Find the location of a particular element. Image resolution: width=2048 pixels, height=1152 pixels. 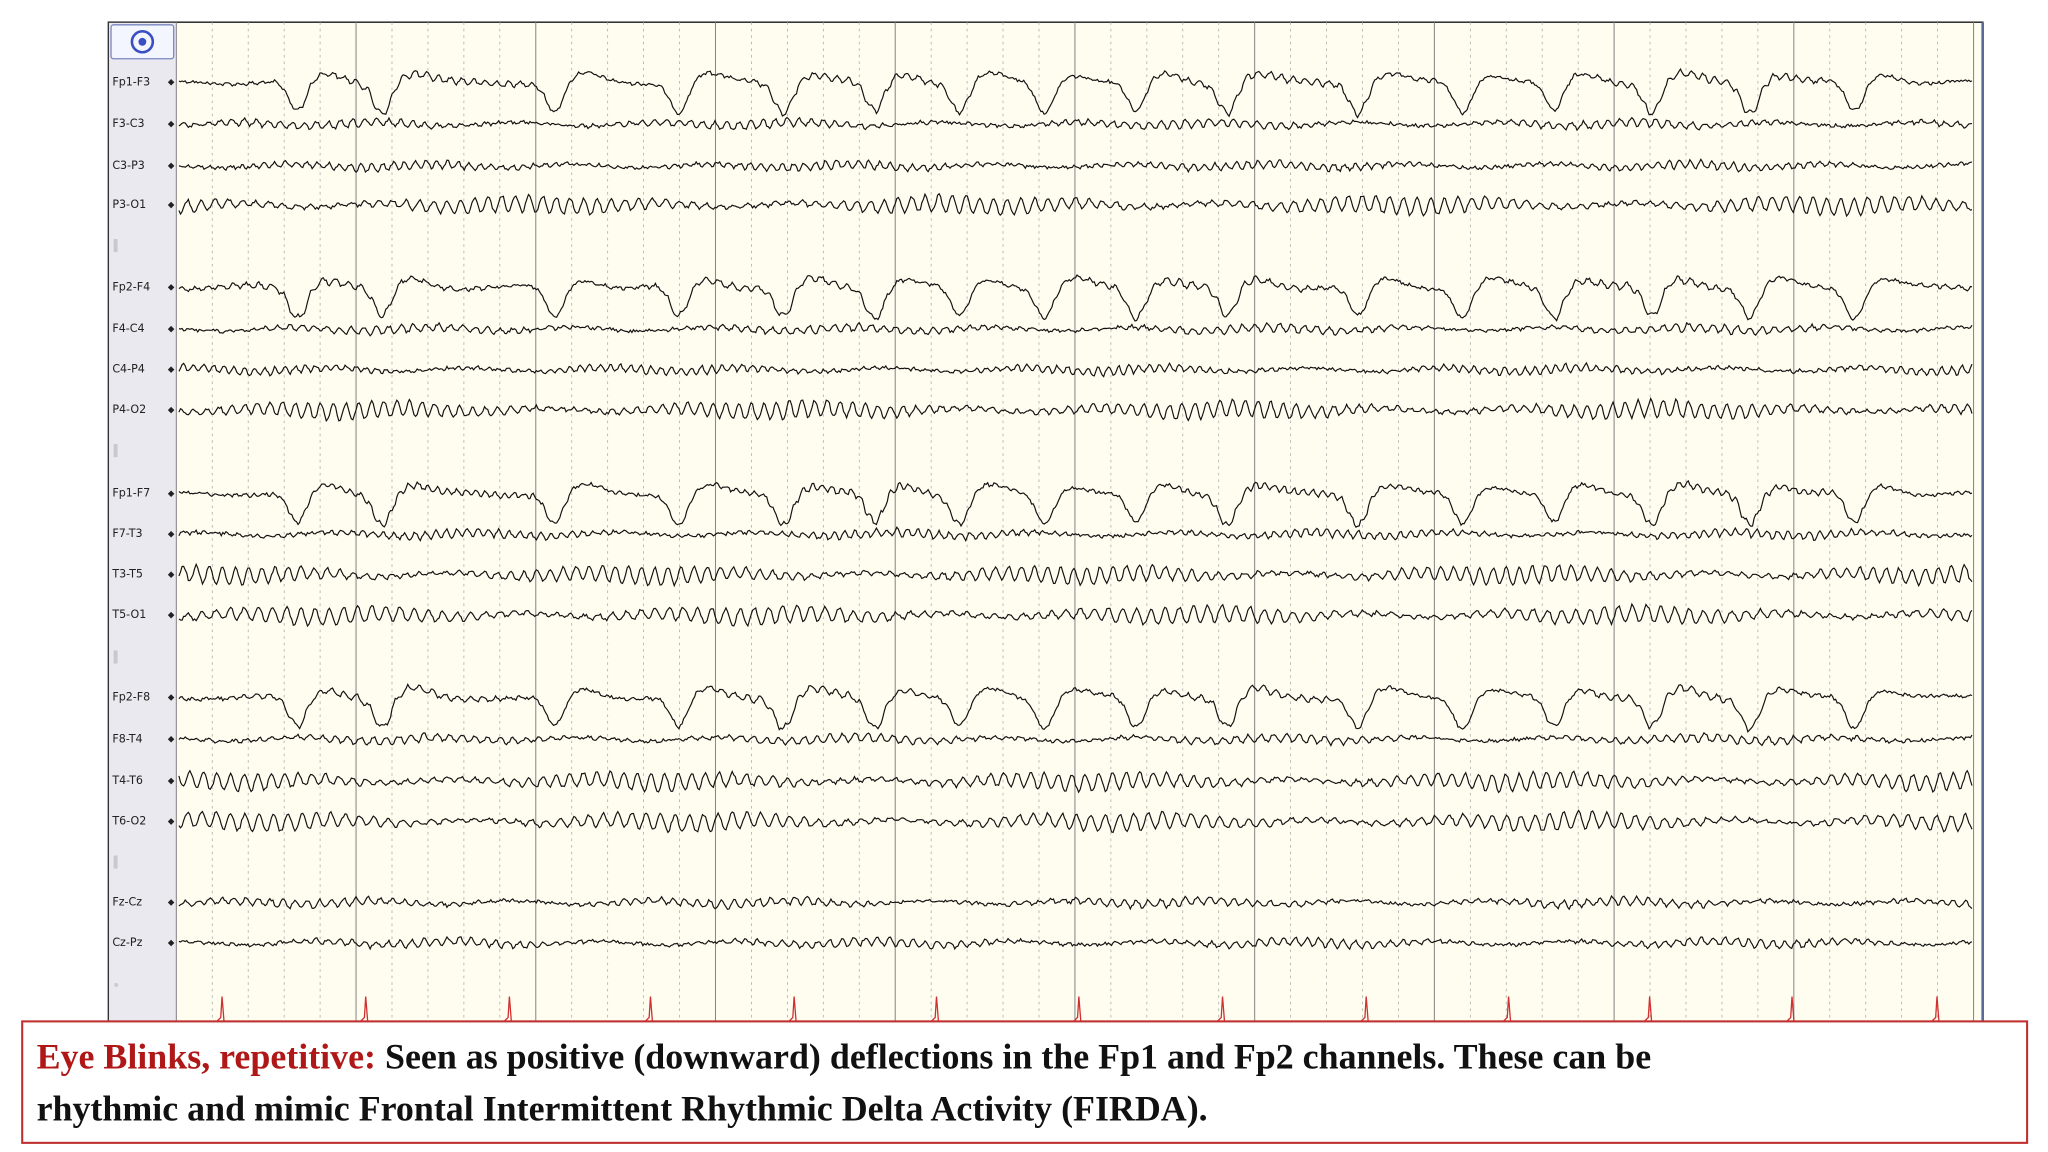

caption-box is located at coordinates (1025, 1082).